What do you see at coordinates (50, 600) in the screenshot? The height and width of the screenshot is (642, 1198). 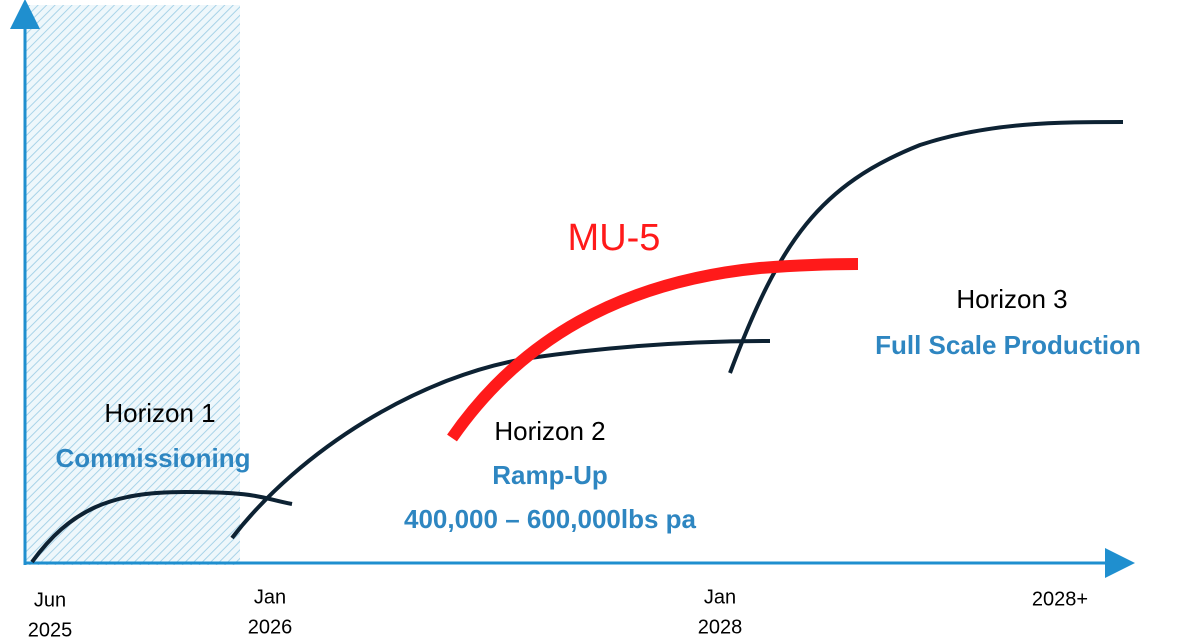 I see `x-label: Jun` at bounding box center [50, 600].